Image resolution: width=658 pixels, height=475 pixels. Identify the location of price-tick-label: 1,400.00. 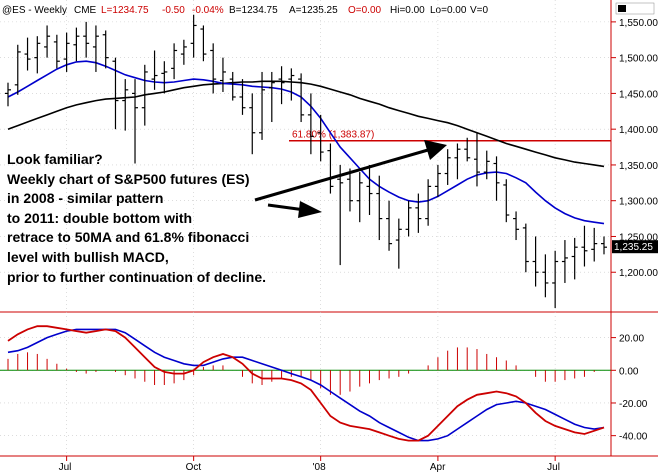
(638, 130).